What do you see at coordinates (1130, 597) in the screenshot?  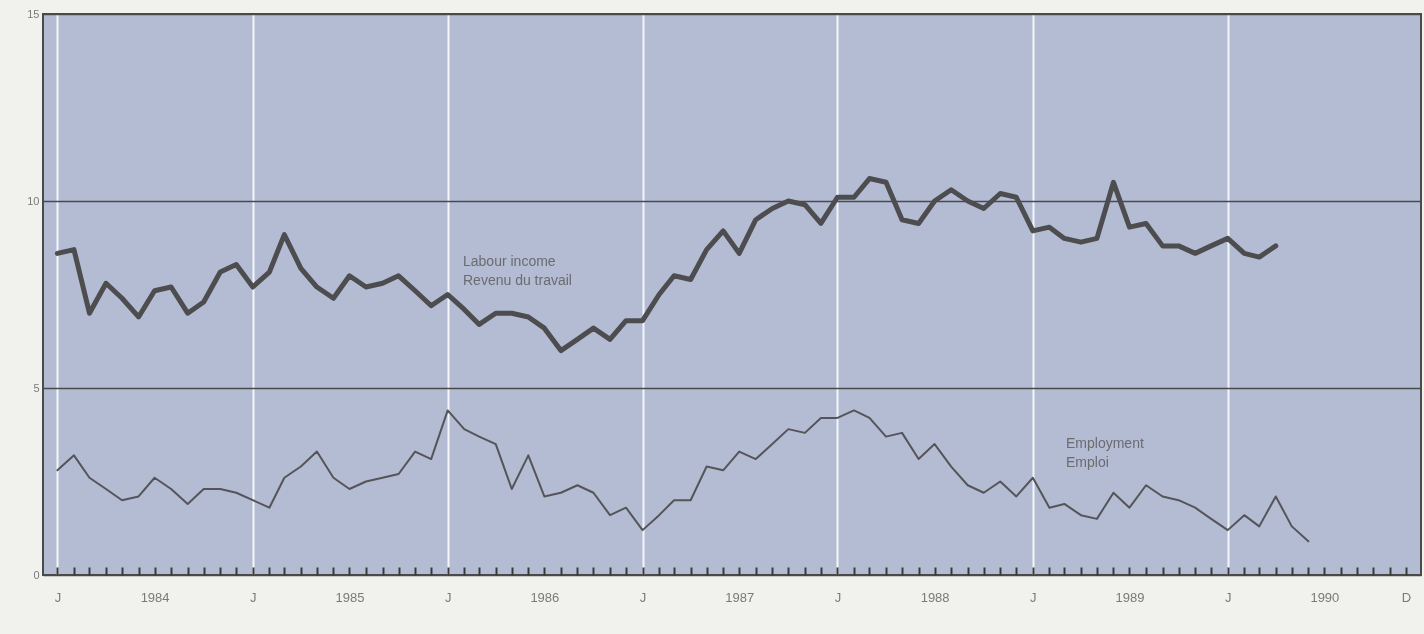 I see `x-tick-label: 1989` at bounding box center [1130, 597].